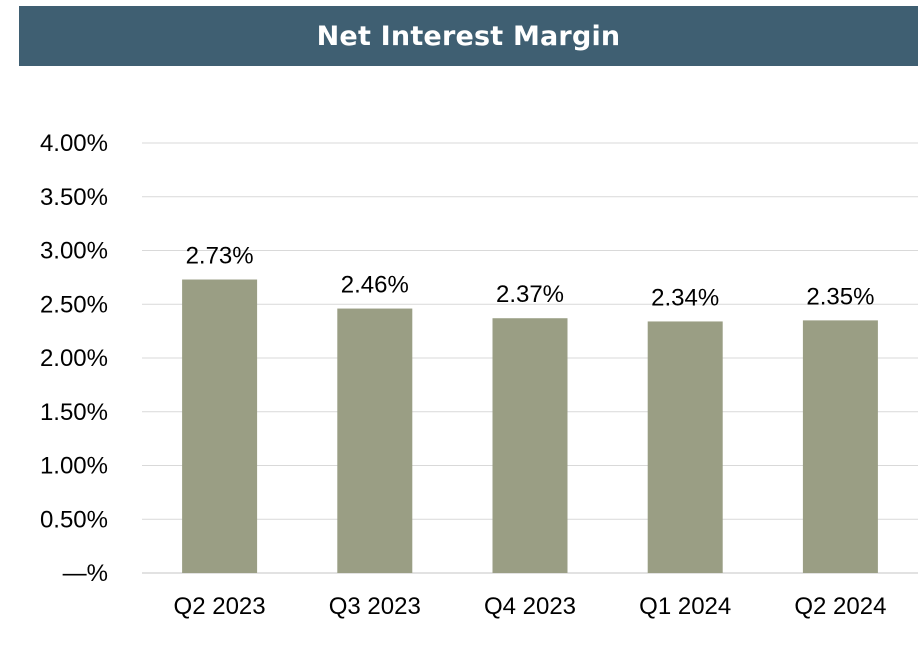 The height and width of the screenshot is (649, 920). What do you see at coordinates (530, 294) in the screenshot?
I see `data-label: 2.37%` at bounding box center [530, 294].